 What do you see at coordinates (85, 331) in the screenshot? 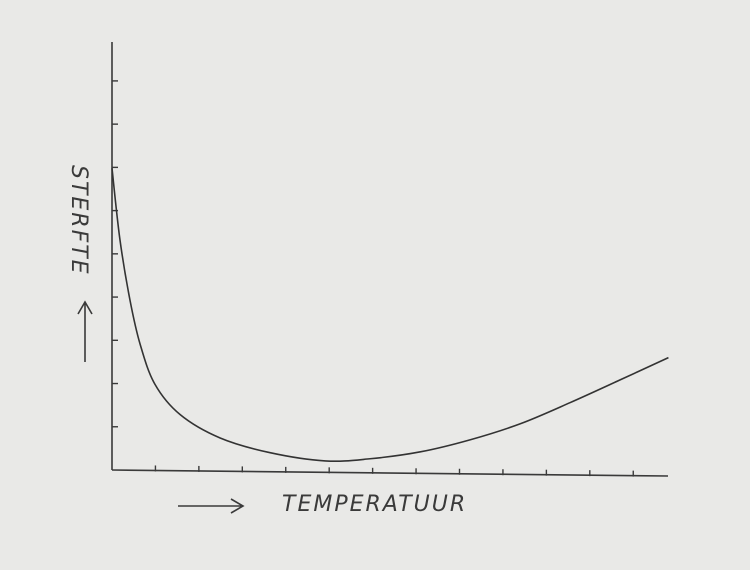
I see `y-arrow` at bounding box center [85, 331].